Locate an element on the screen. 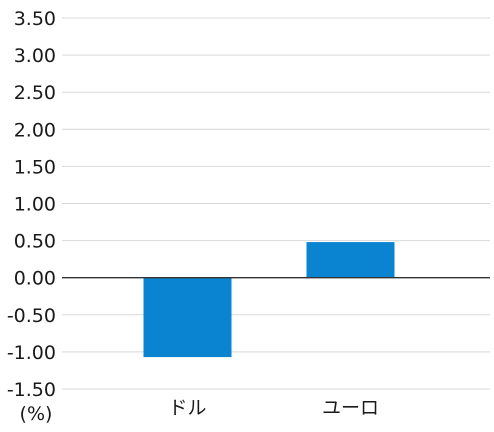 The image size is (494, 432). x-axis-ticks: ドル ユーロ is located at coordinates (273, 408).